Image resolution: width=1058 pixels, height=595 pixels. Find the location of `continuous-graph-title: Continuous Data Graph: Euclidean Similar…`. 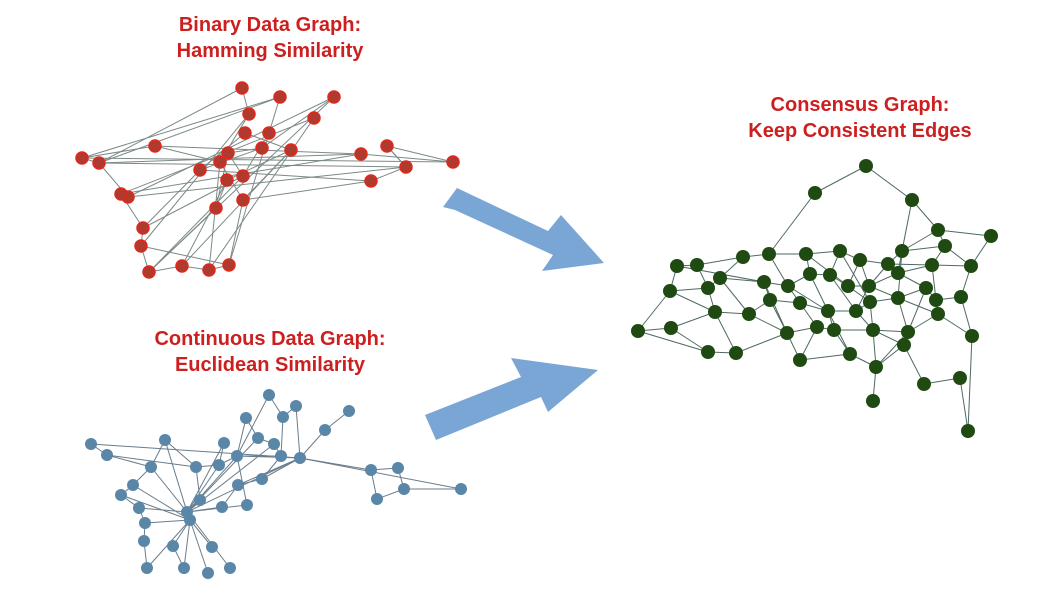

continuous-graph-title: Continuous Data Graph: Euclidean Similar… is located at coordinates (270, 352).